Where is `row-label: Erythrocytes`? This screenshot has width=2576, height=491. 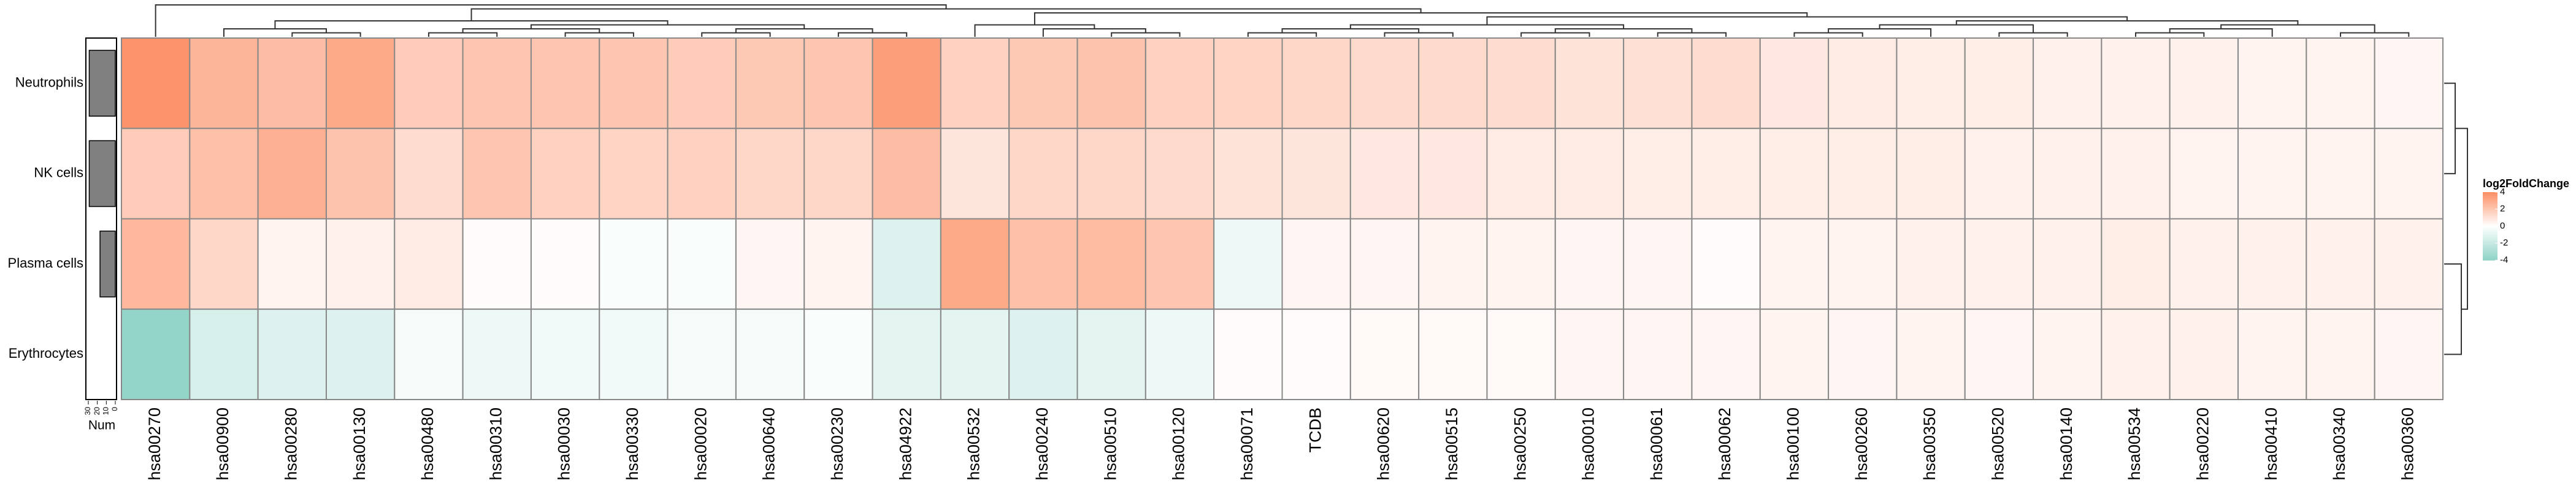
row-label: Erythrocytes is located at coordinates (46, 354).